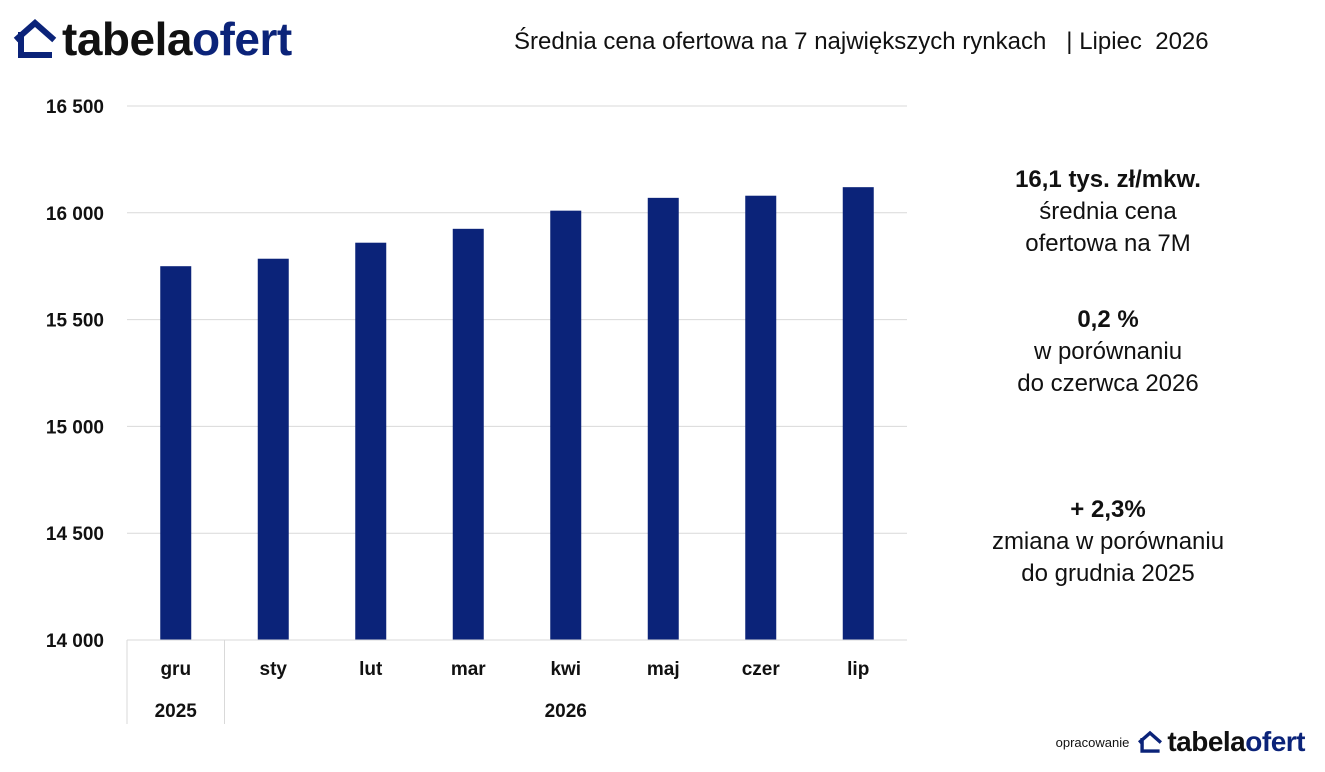  I want to click on stat-change-since-december-line1: zmiana w porównaniu, so click(1108, 541).